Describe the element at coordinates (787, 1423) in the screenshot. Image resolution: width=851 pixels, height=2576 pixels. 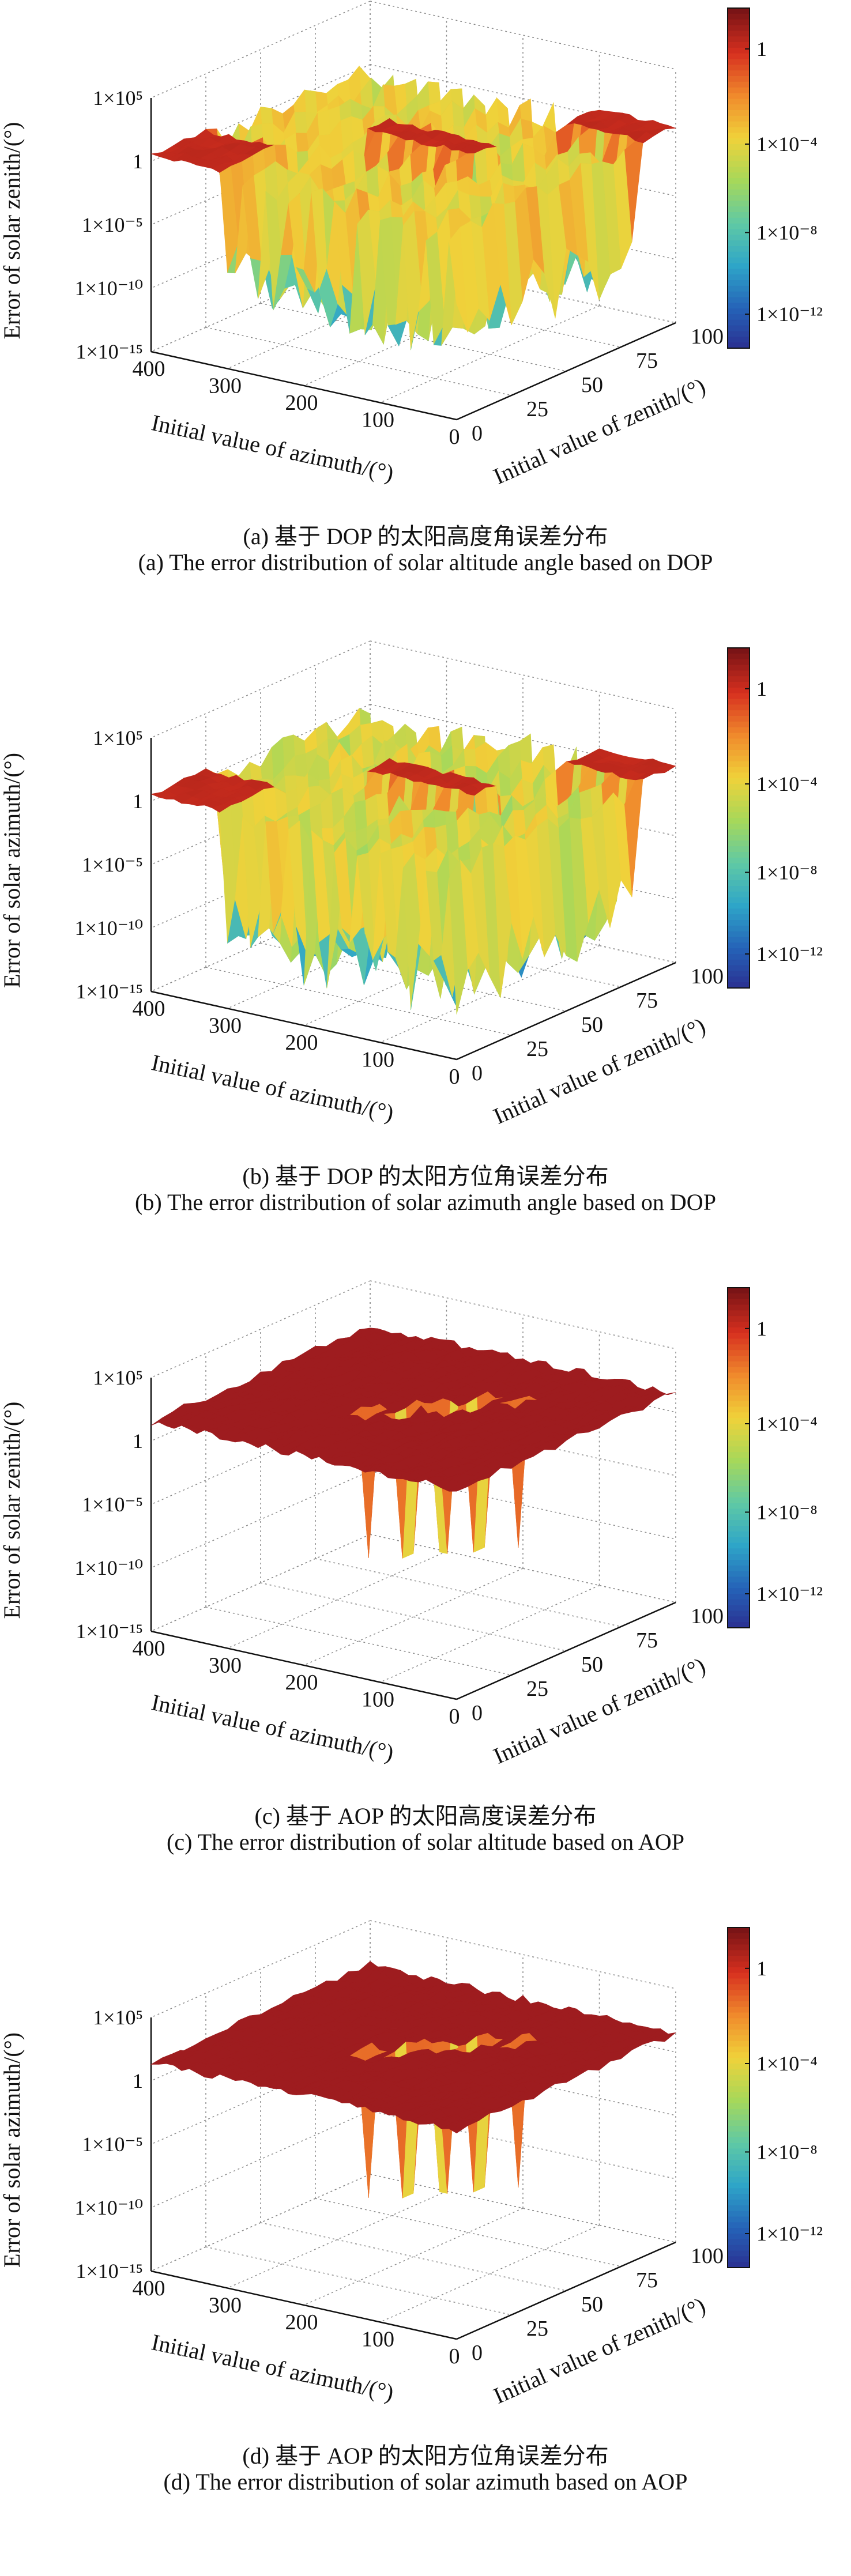
I see `colorbar-tick-label: 1×10⁻⁴` at that location.